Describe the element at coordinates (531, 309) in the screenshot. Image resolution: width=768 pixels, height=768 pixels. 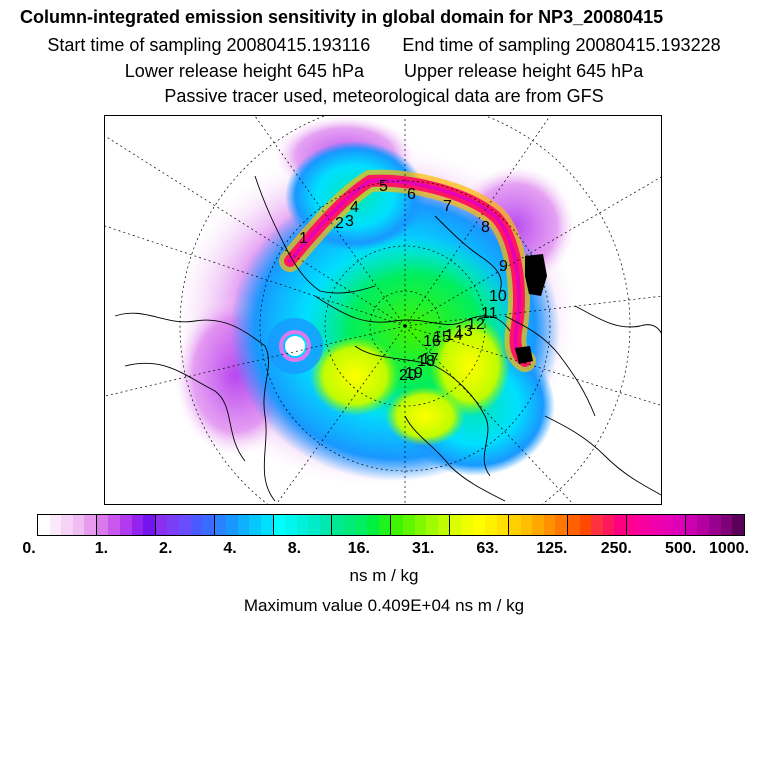
I see `max-sensitivity-patches` at that location.